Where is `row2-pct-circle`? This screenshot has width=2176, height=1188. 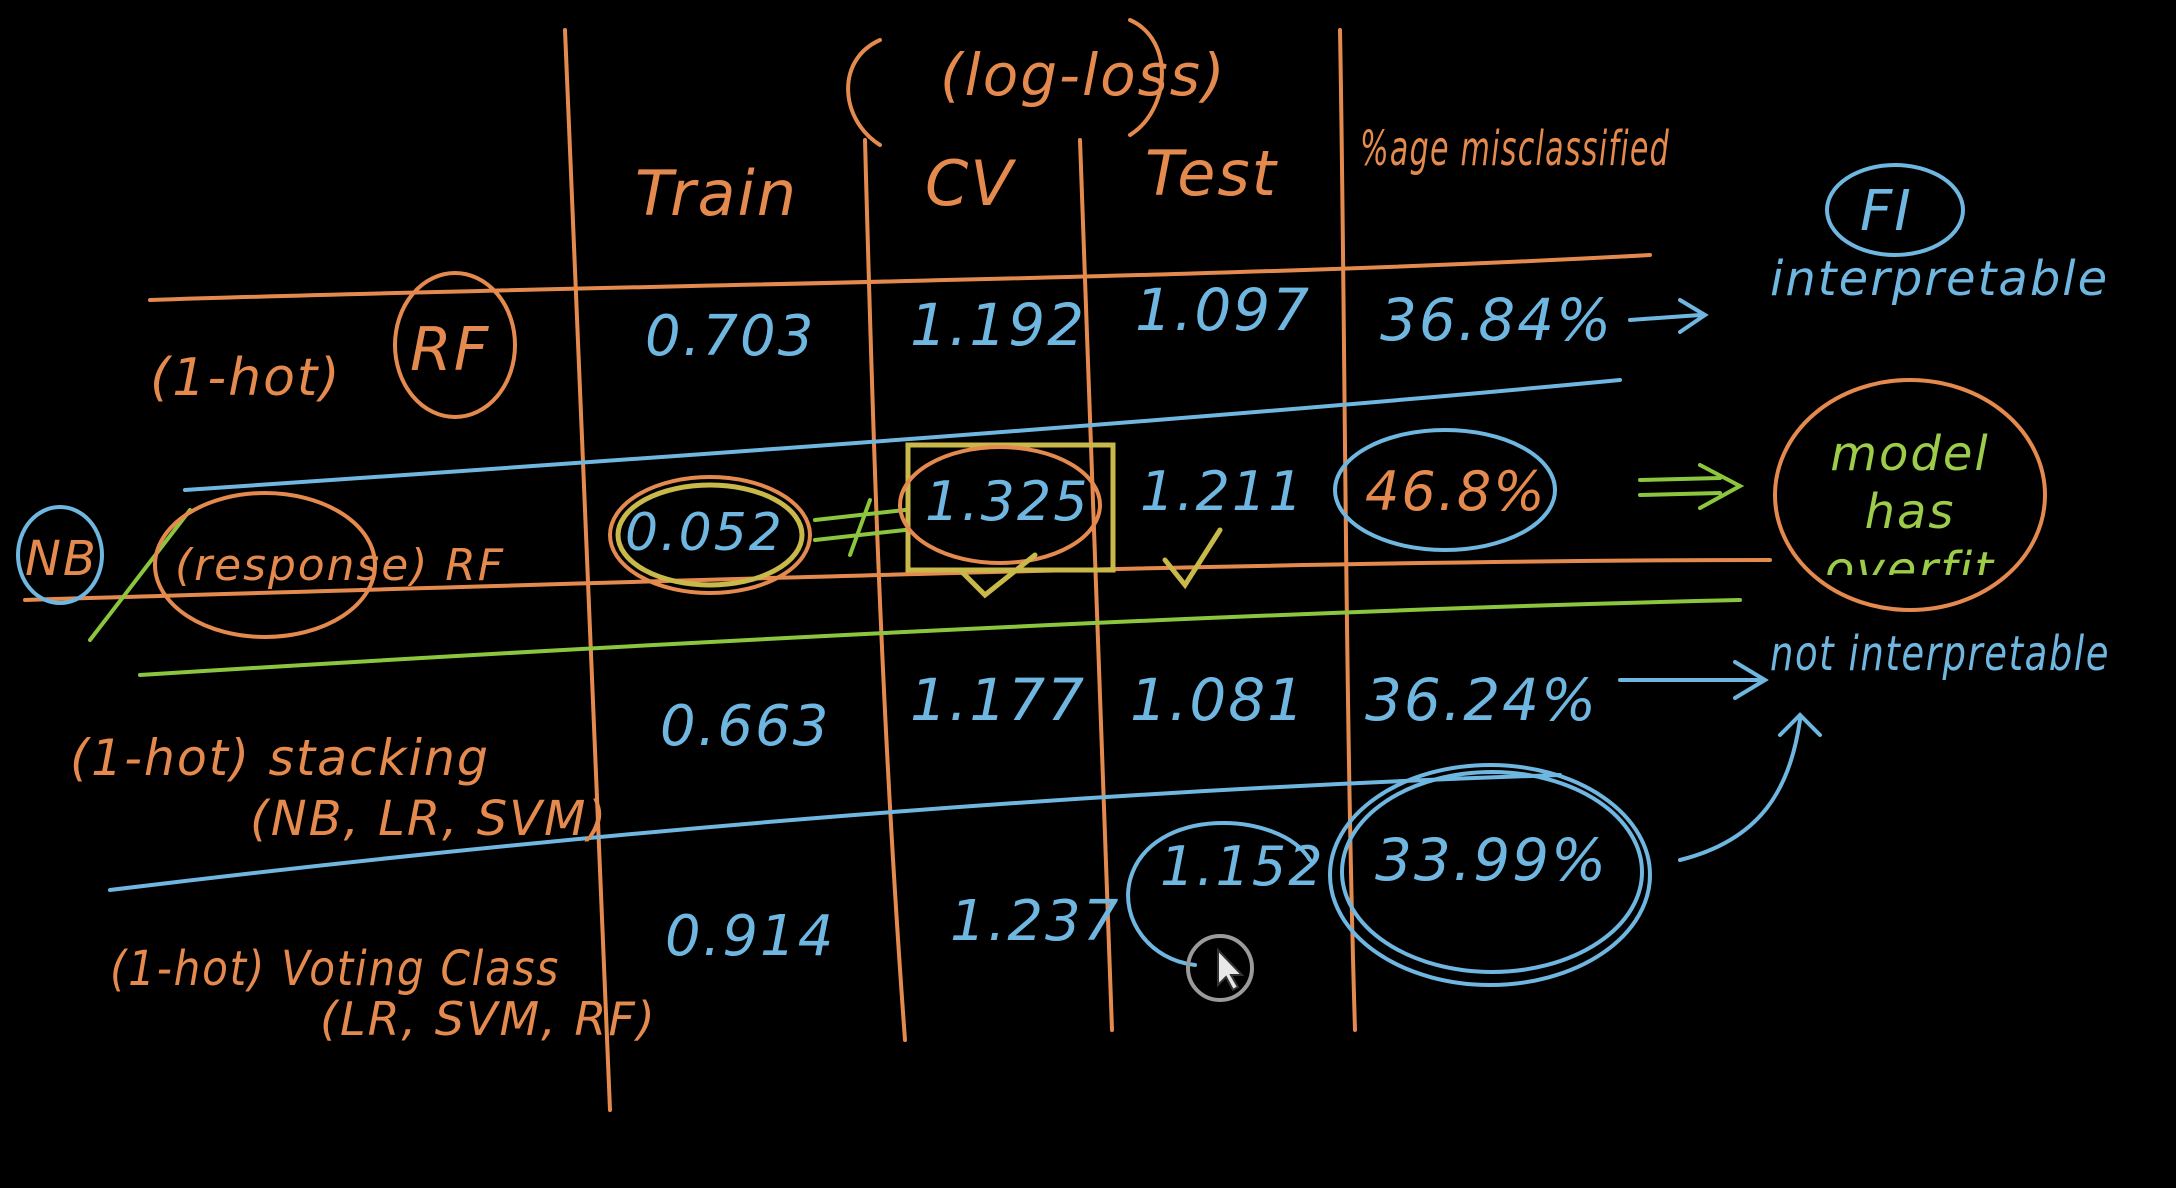
row2-pct-circle is located at coordinates (1445, 490).